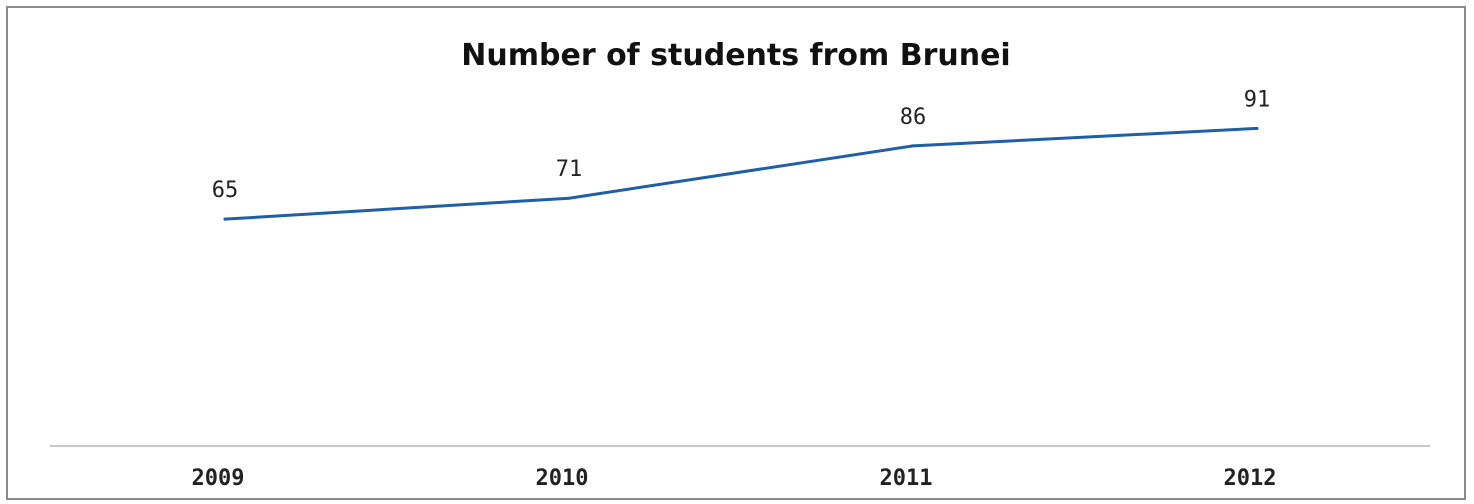 The image size is (1474, 504). Describe the element at coordinates (906, 478) in the screenshot. I see `x-tick-label-2011: 2011` at that location.